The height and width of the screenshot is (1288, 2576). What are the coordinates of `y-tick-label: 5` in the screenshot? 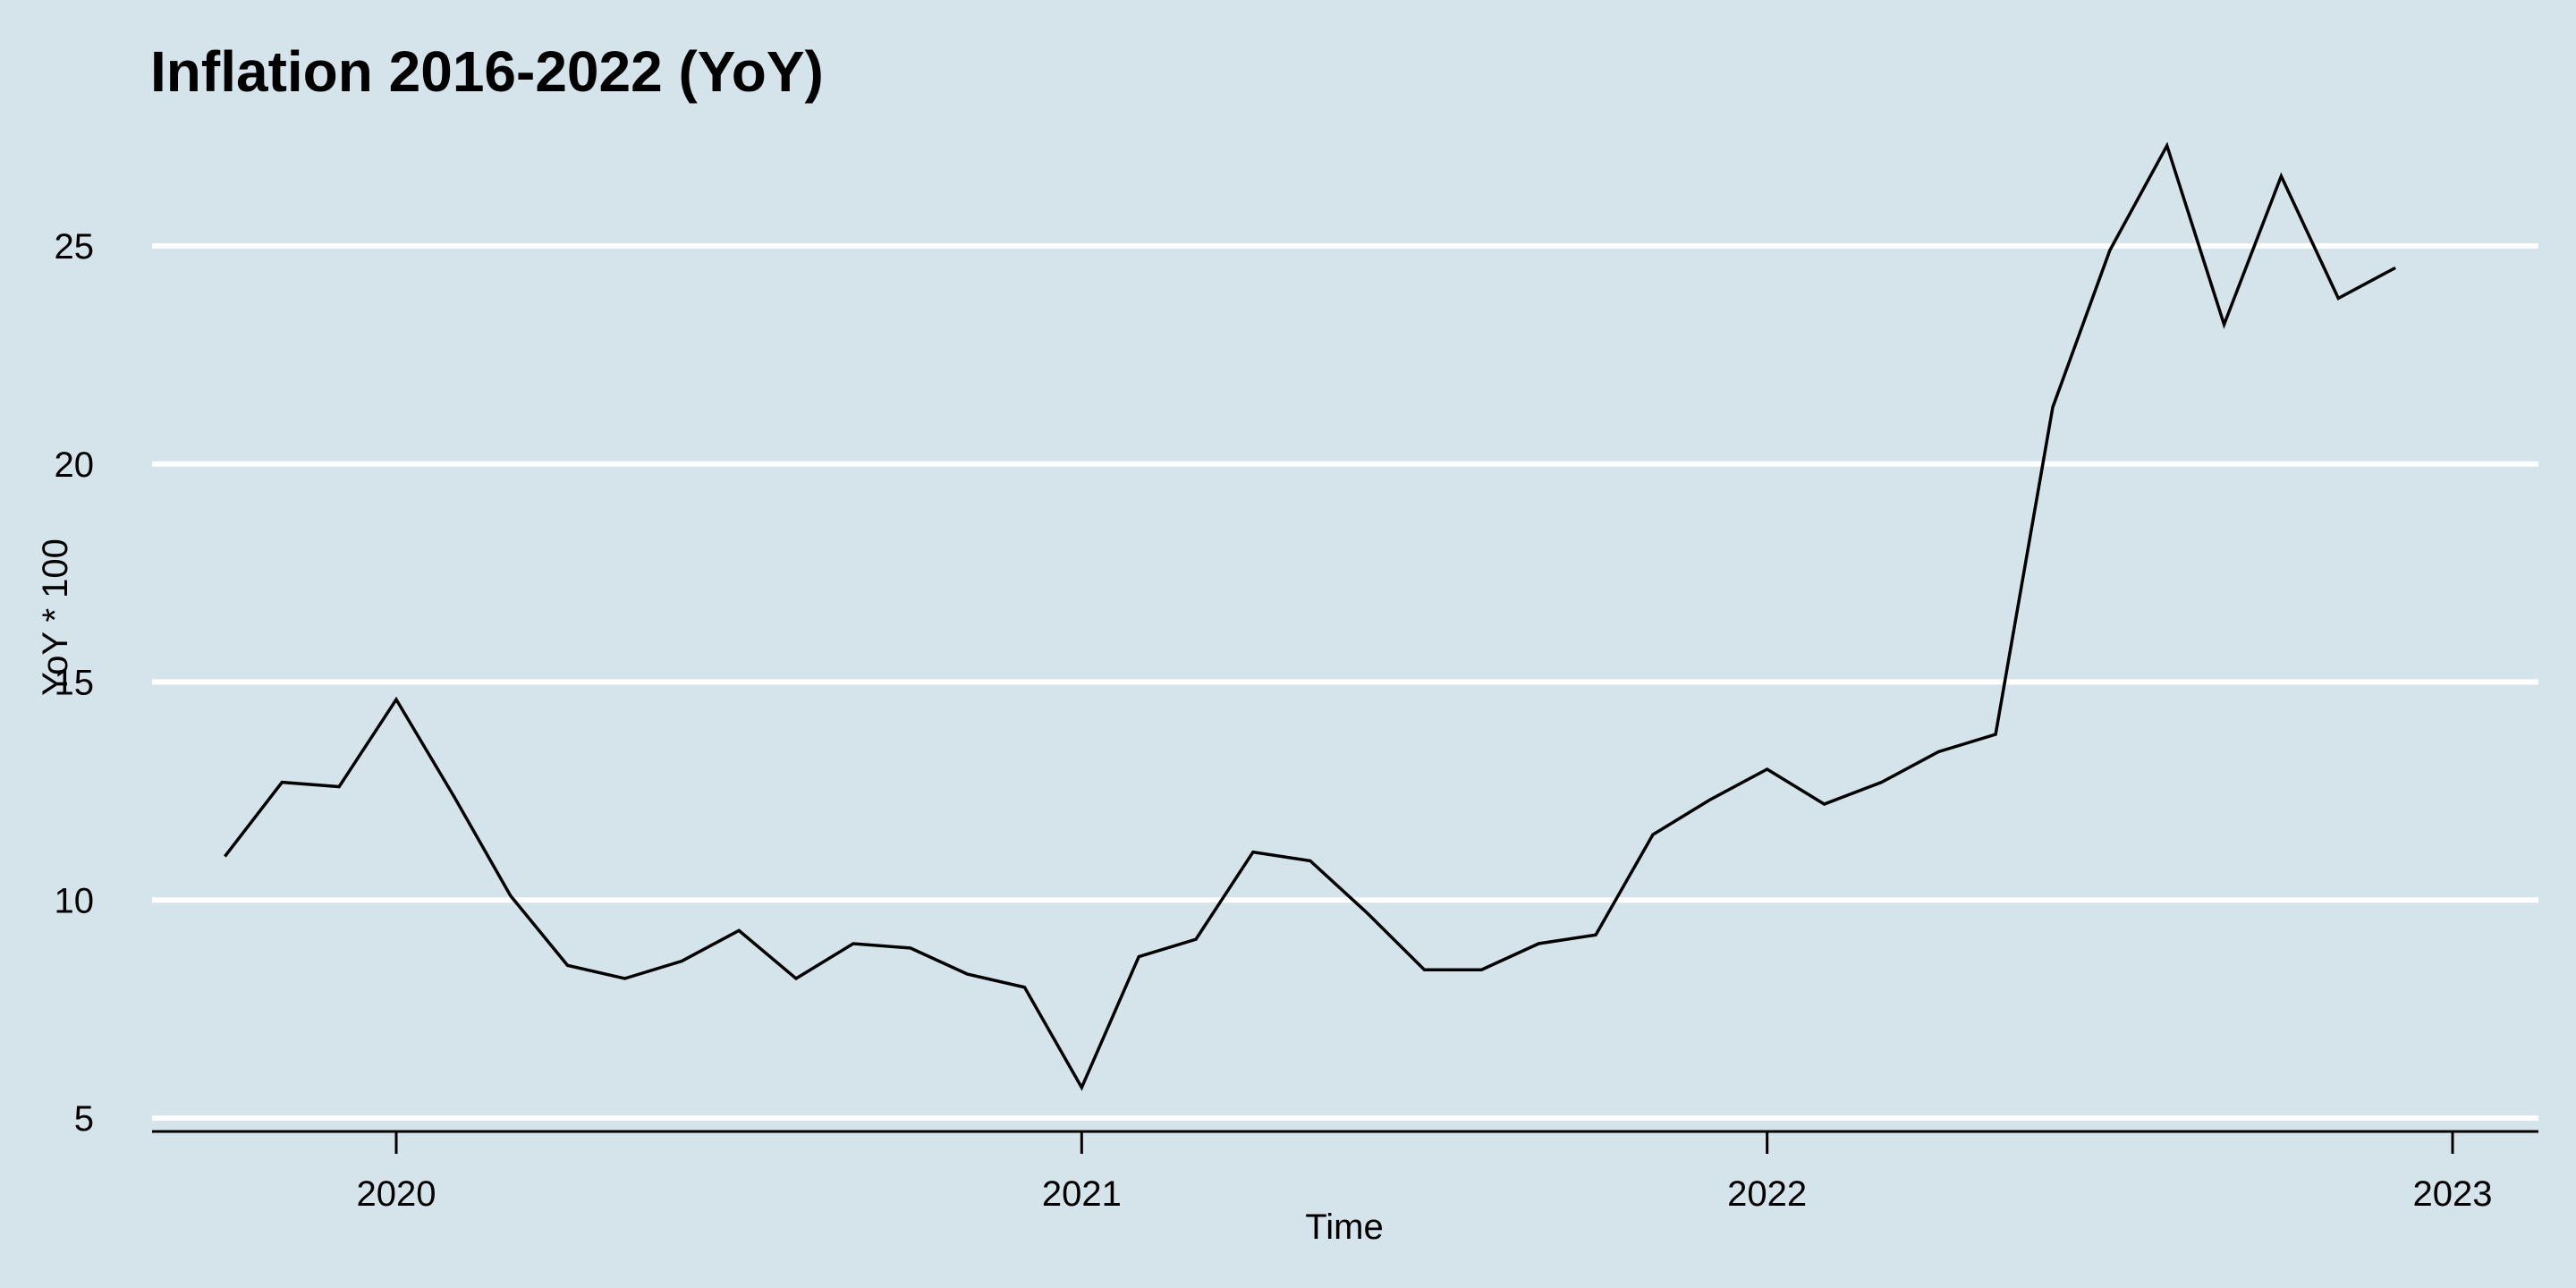 It's located at (84, 1119).